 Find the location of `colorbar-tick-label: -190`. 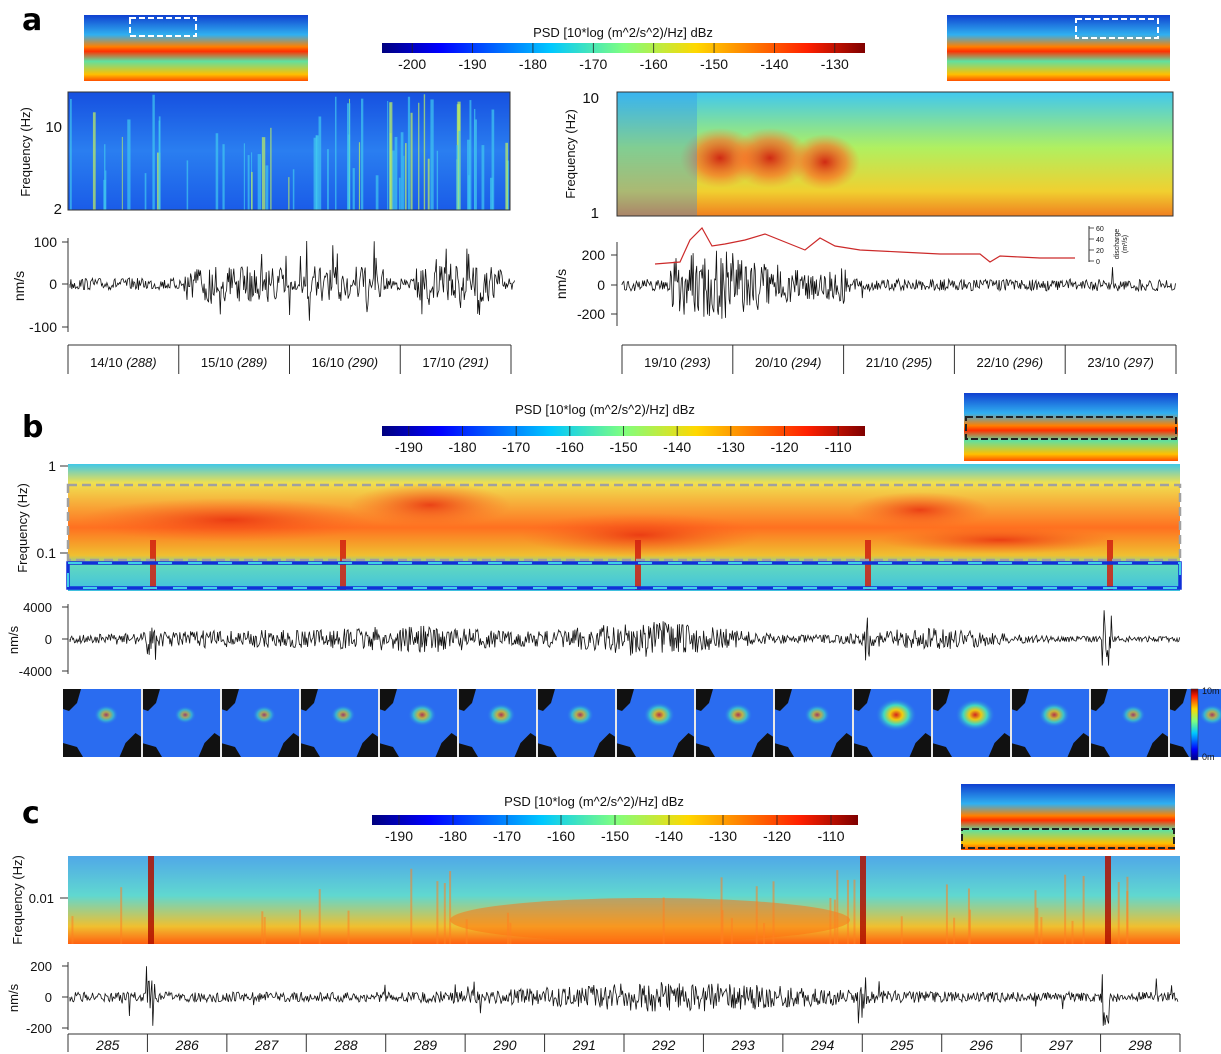

colorbar-tick-label: -190 is located at coordinates (399, 836).